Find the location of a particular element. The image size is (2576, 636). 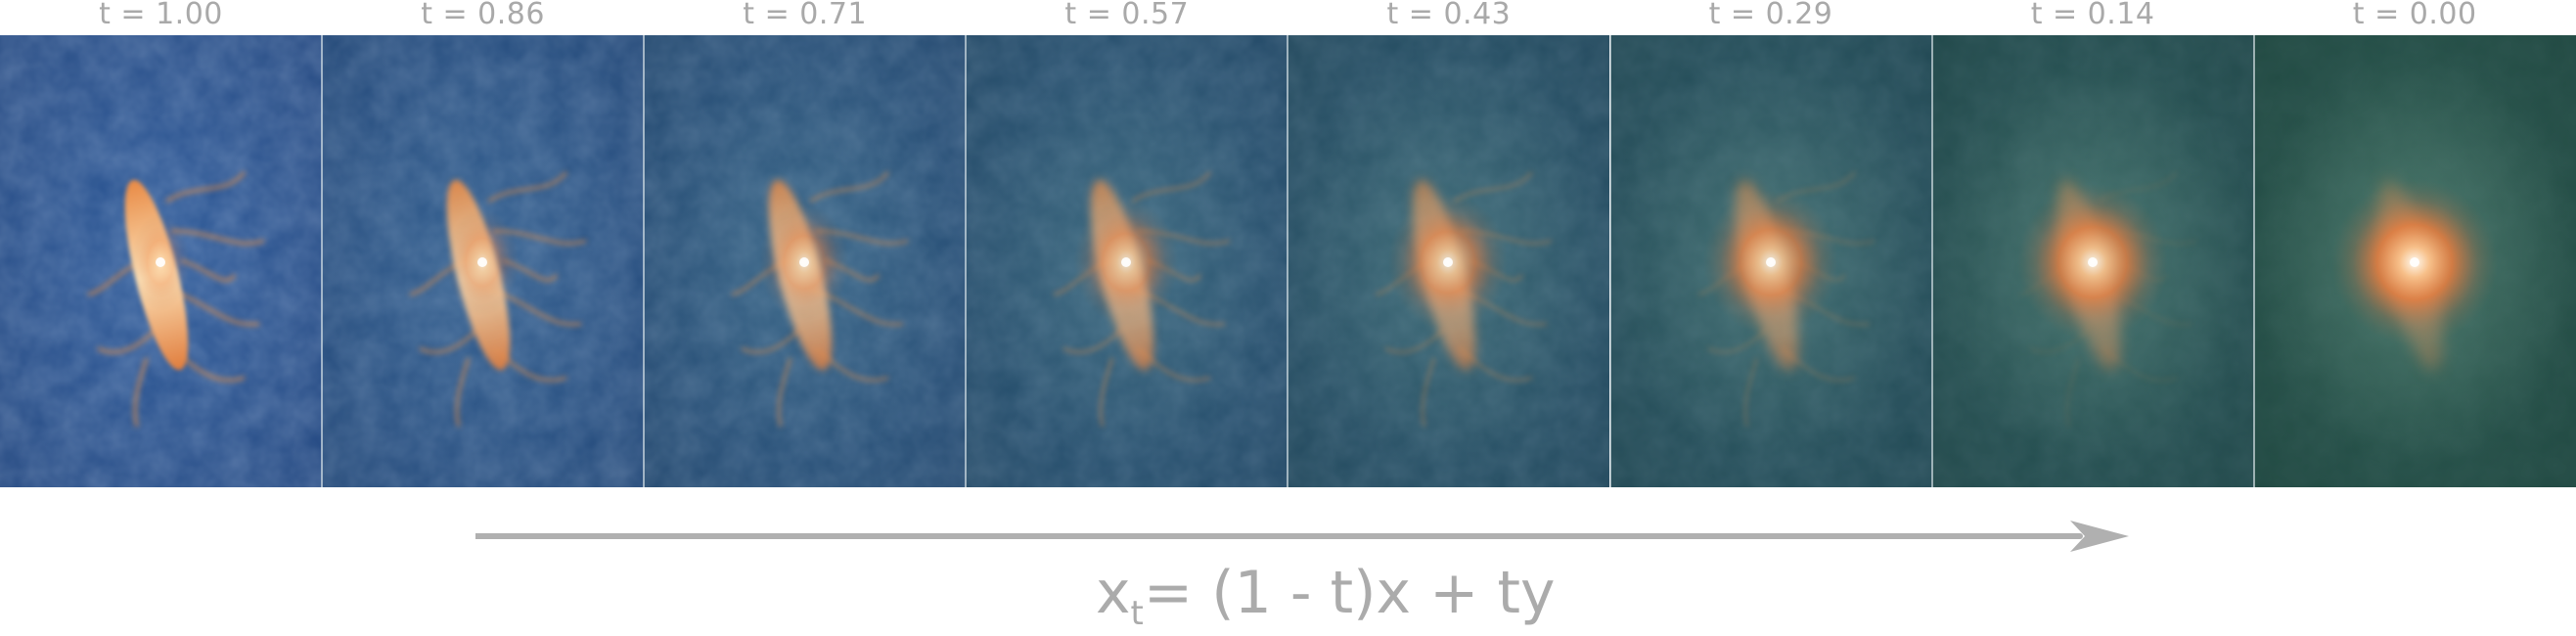

time-label: t = 0.29 is located at coordinates (1770, 16).